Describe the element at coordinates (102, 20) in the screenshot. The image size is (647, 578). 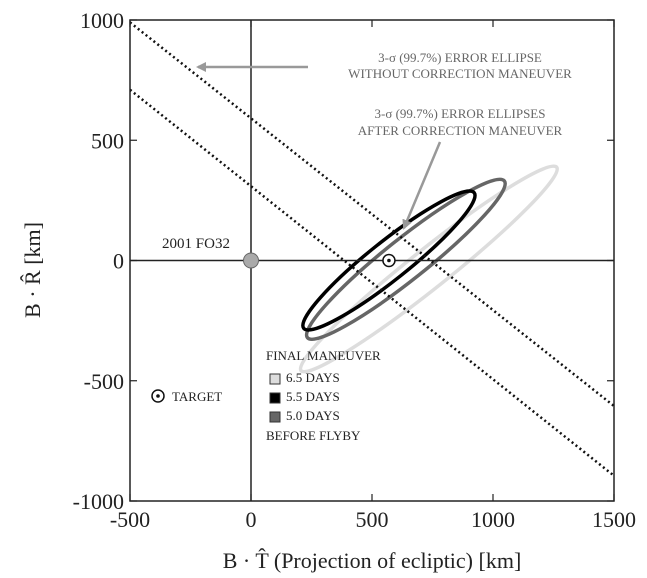
I see `y-tick-label: 1000` at that location.